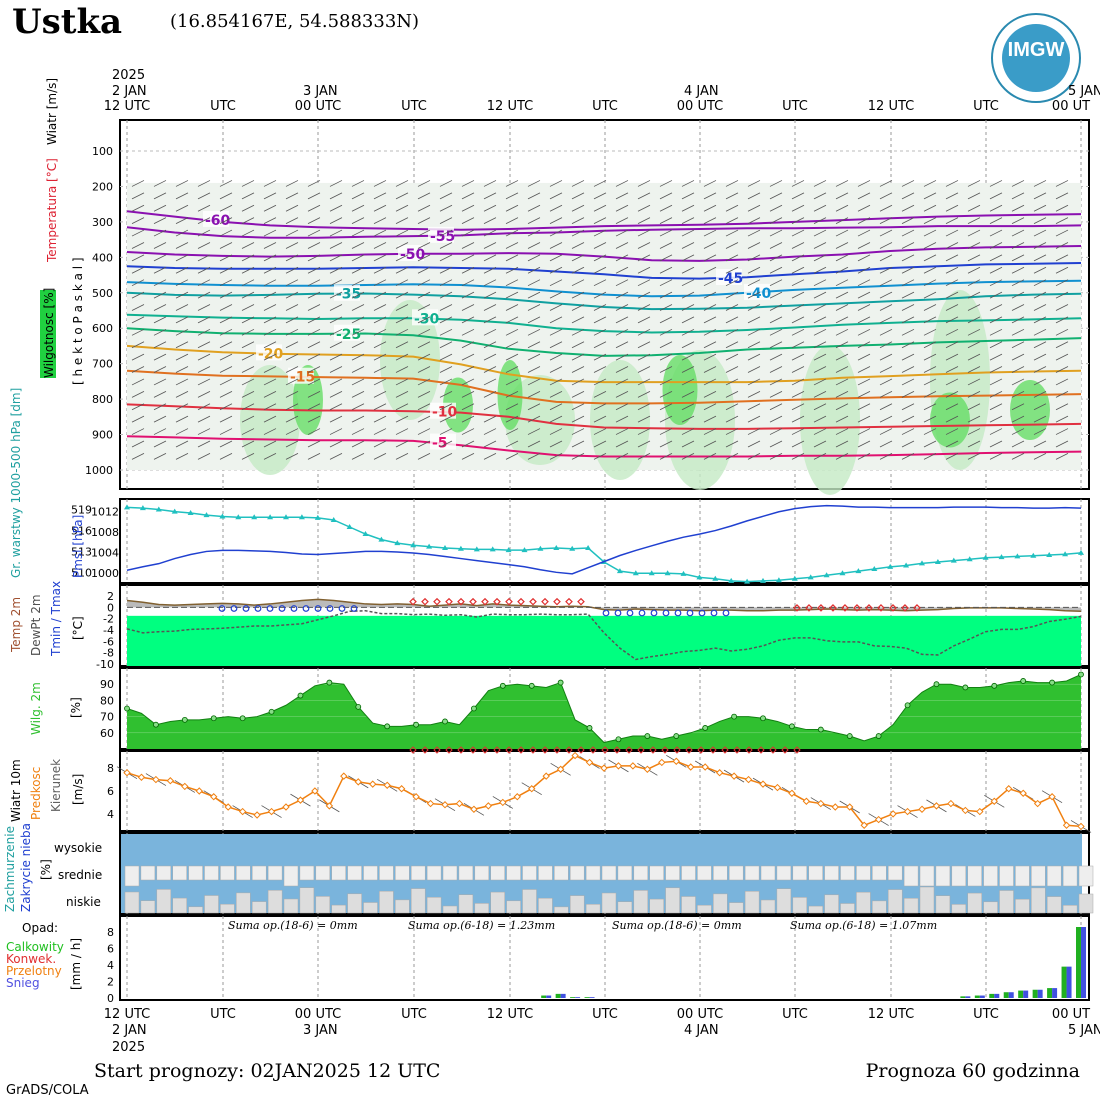 This screenshot has width=1100, height=1100. I want to click on bottom-tick-label: 00 UTC, so click(318, 1014).